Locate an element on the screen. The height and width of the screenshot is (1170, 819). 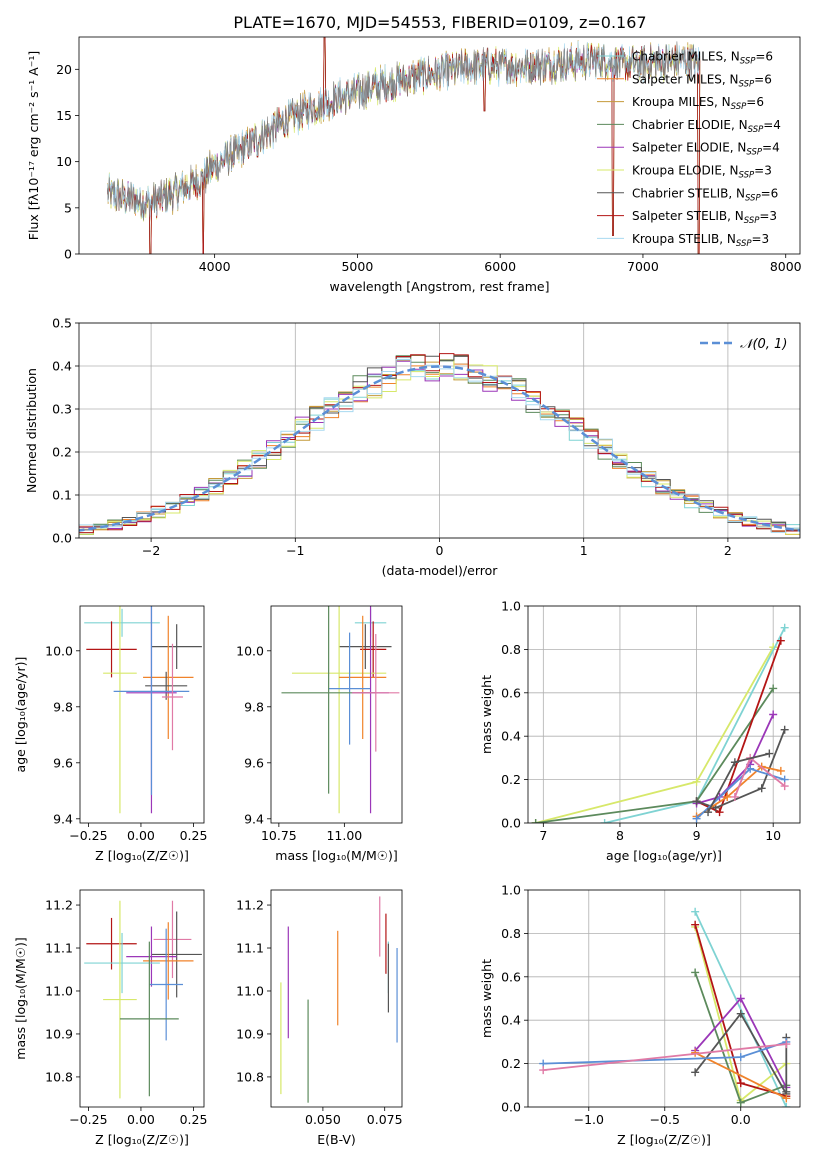
legend-label: 𝒩(0, 1) is located at coordinates (763, 344).